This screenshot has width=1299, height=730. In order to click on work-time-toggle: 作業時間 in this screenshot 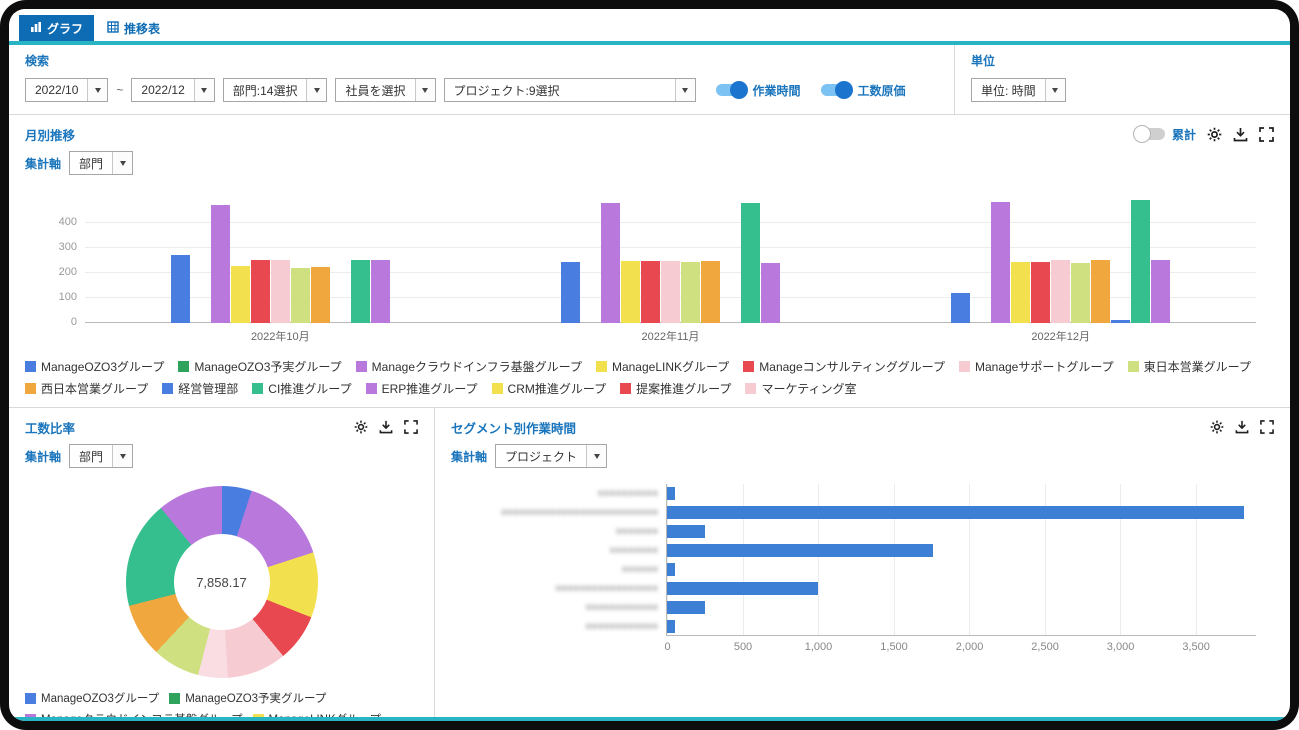, I will do `click(758, 90)`.